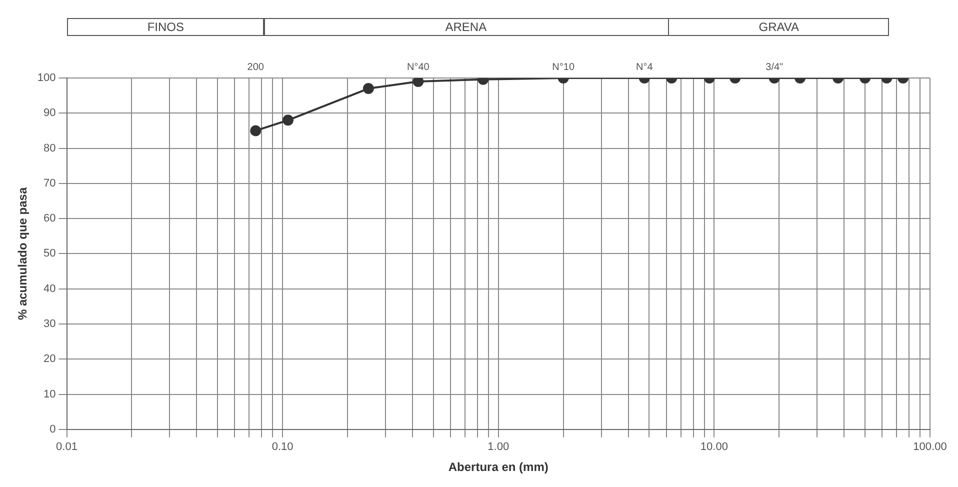 The image size is (958, 487). What do you see at coordinates (499, 447) in the screenshot?
I see `x-tick-label: 1.00` at bounding box center [499, 447].